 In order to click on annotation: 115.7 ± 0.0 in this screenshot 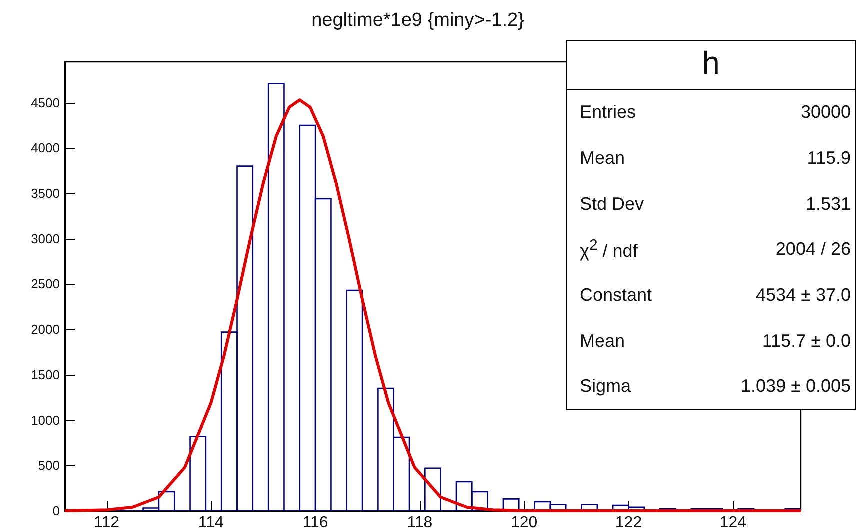, I will do `click(806, 341)`.